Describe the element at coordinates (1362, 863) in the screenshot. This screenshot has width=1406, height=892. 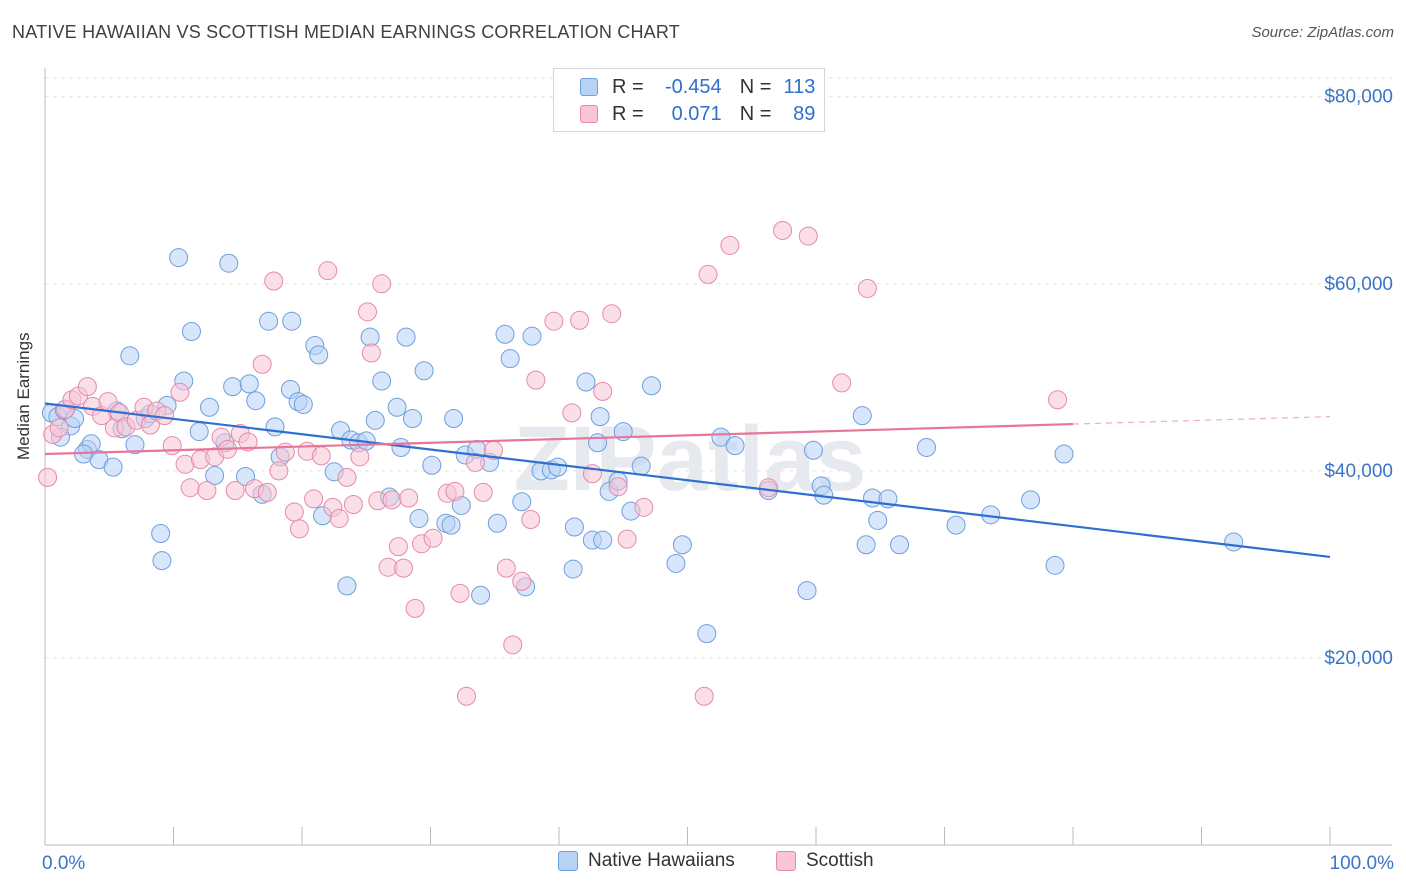
I see `x-tick-label: 100.0%` at that location.